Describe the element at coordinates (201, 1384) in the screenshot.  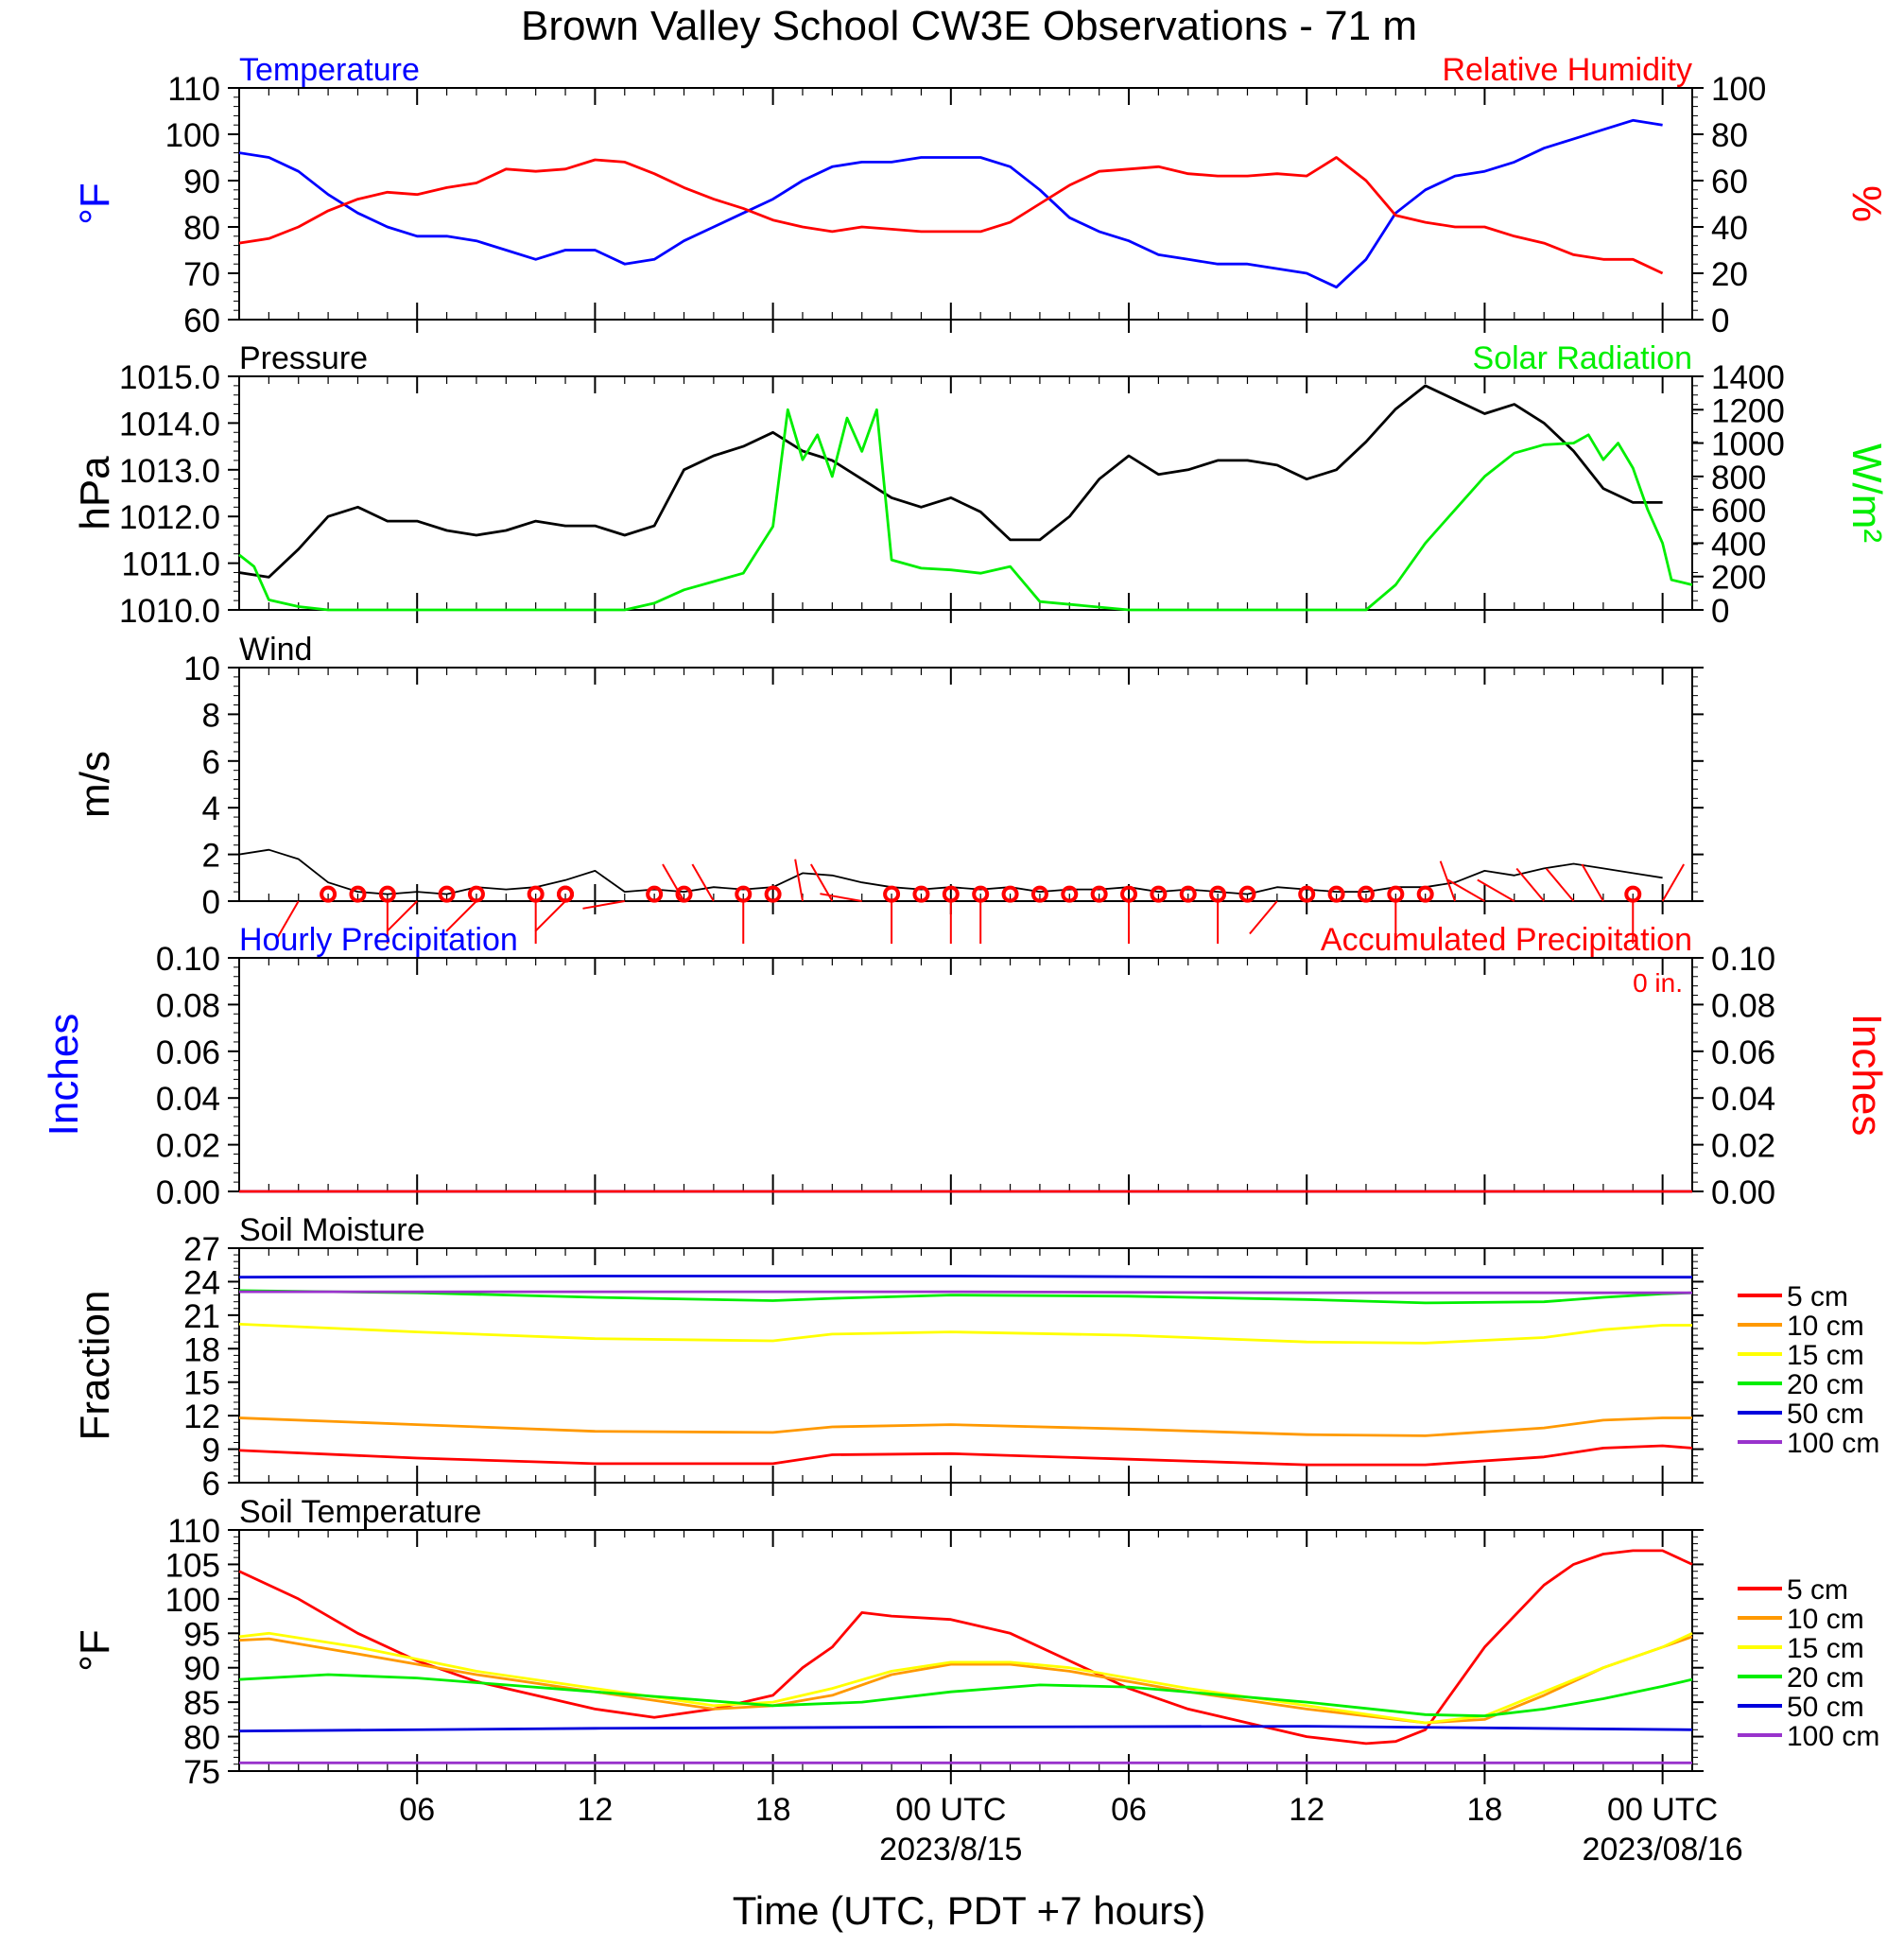
I see `y-tick-label-left: 15` at that location.